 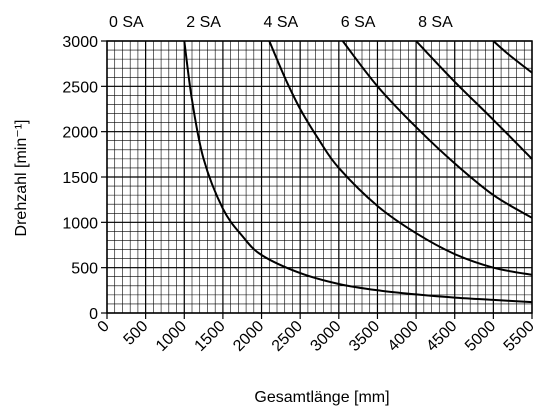 What do you see at coordinates (93, 314) in the screenshot?
I see `y-tick-label: 0` at bounding box center [93, 314].